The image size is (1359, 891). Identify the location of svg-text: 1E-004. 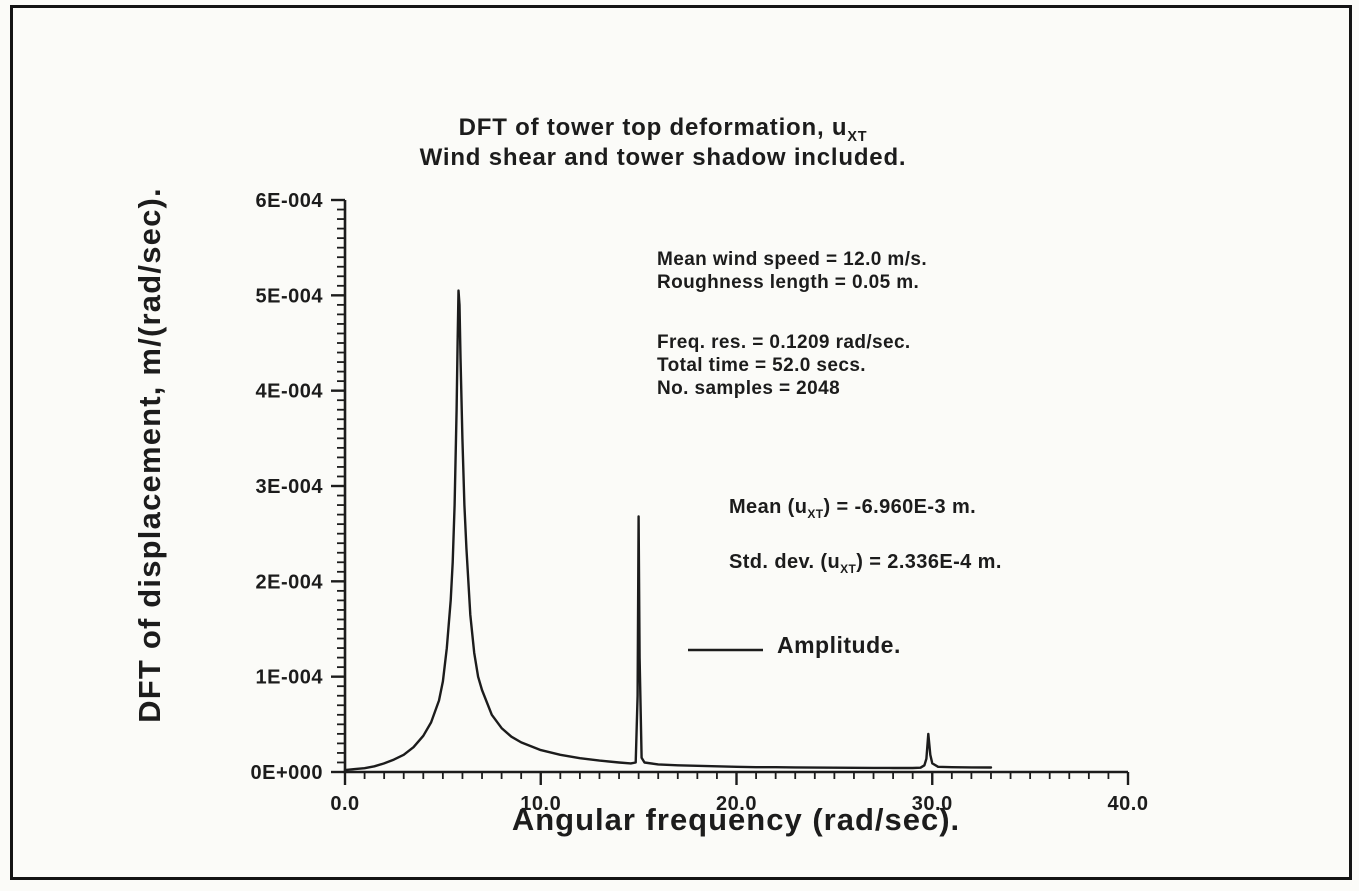
(290, 678).